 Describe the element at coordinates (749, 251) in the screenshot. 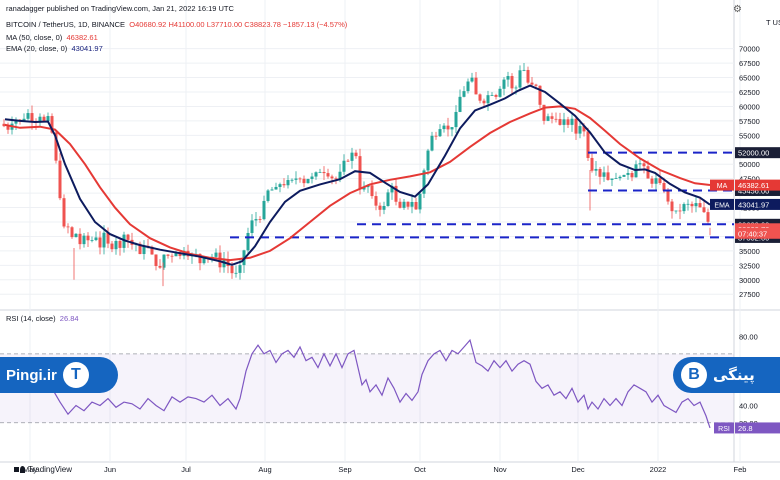

I see `y-tick-14: 35000` at that location.